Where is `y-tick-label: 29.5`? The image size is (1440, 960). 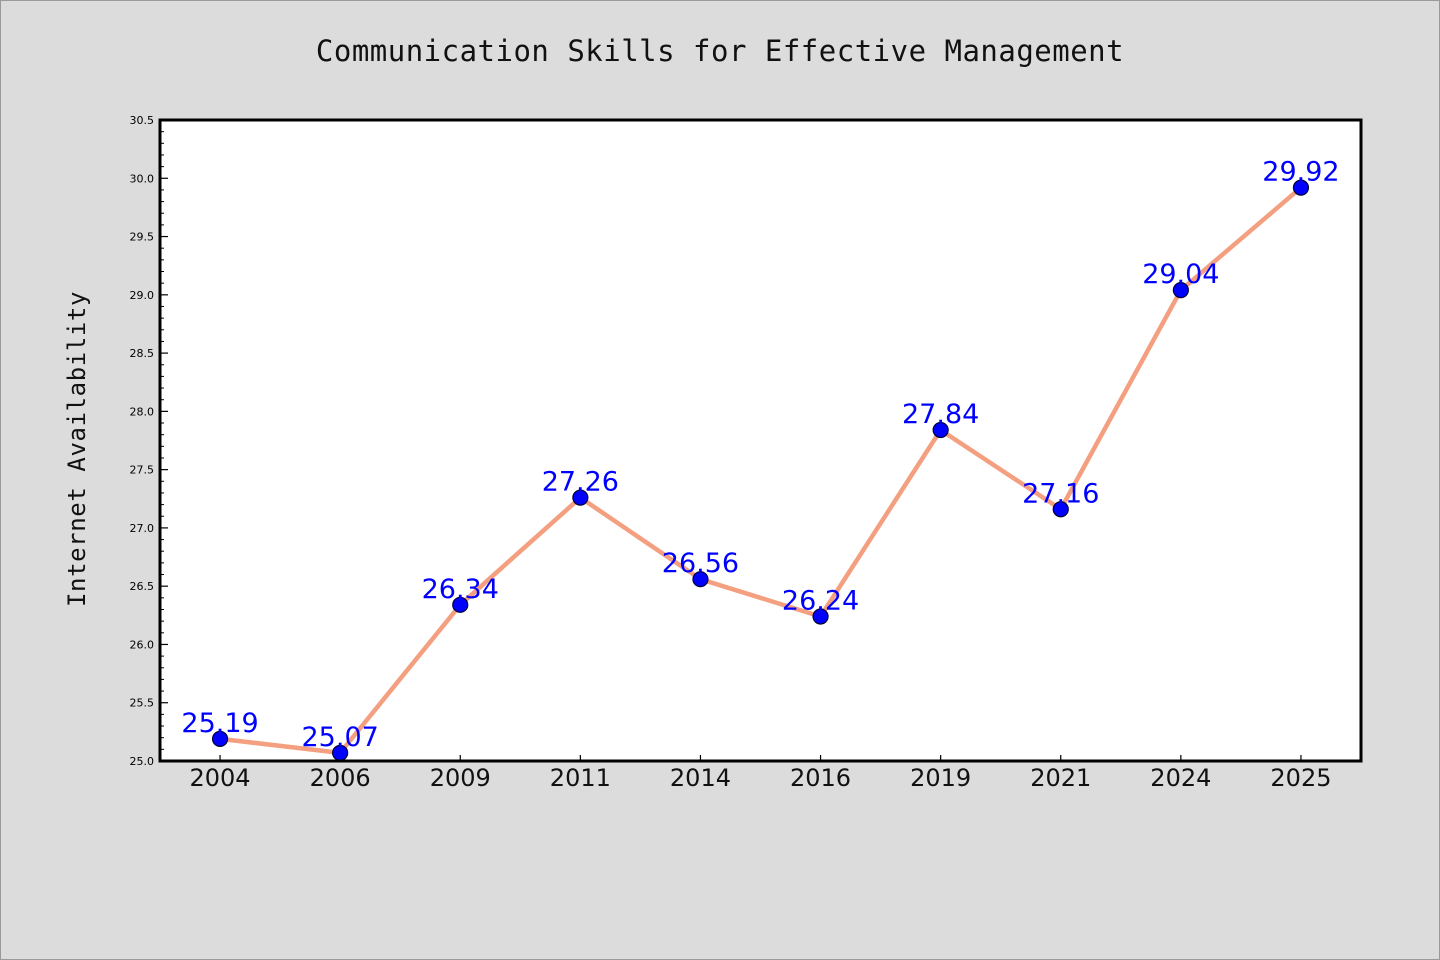
y-tick-label: 29.5 is located at coordinates (142, 237).